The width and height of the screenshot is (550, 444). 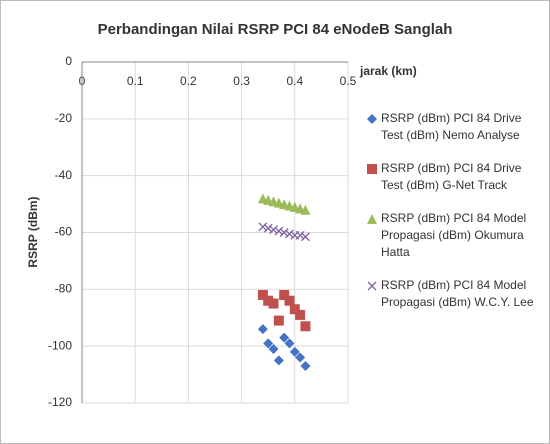 I want to click on y-tick-label: -60, so click(x=64, y=232).